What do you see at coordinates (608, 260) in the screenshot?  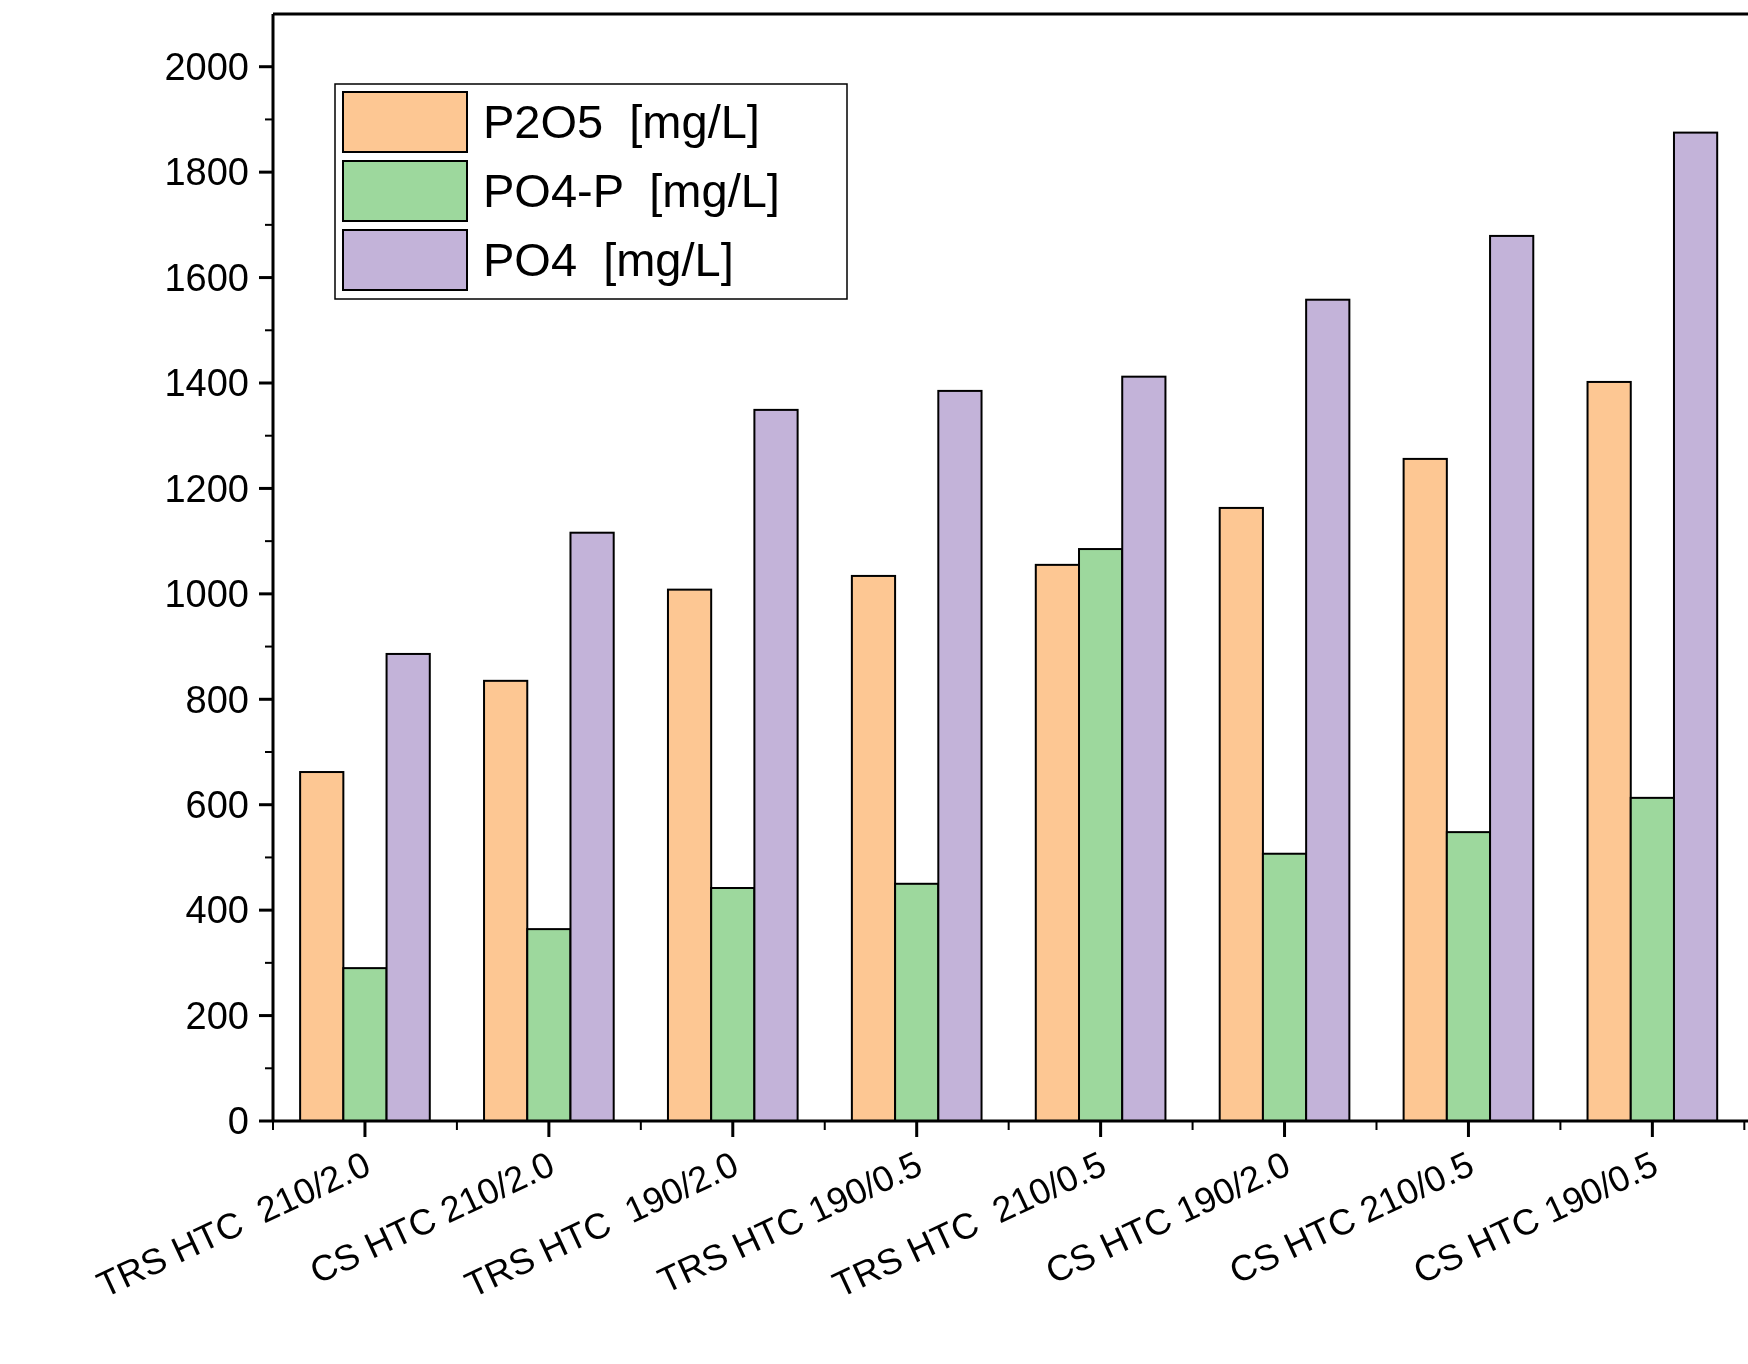 I see `legend-label: PO4 [mg/L]` at bounding box center [608, 260].